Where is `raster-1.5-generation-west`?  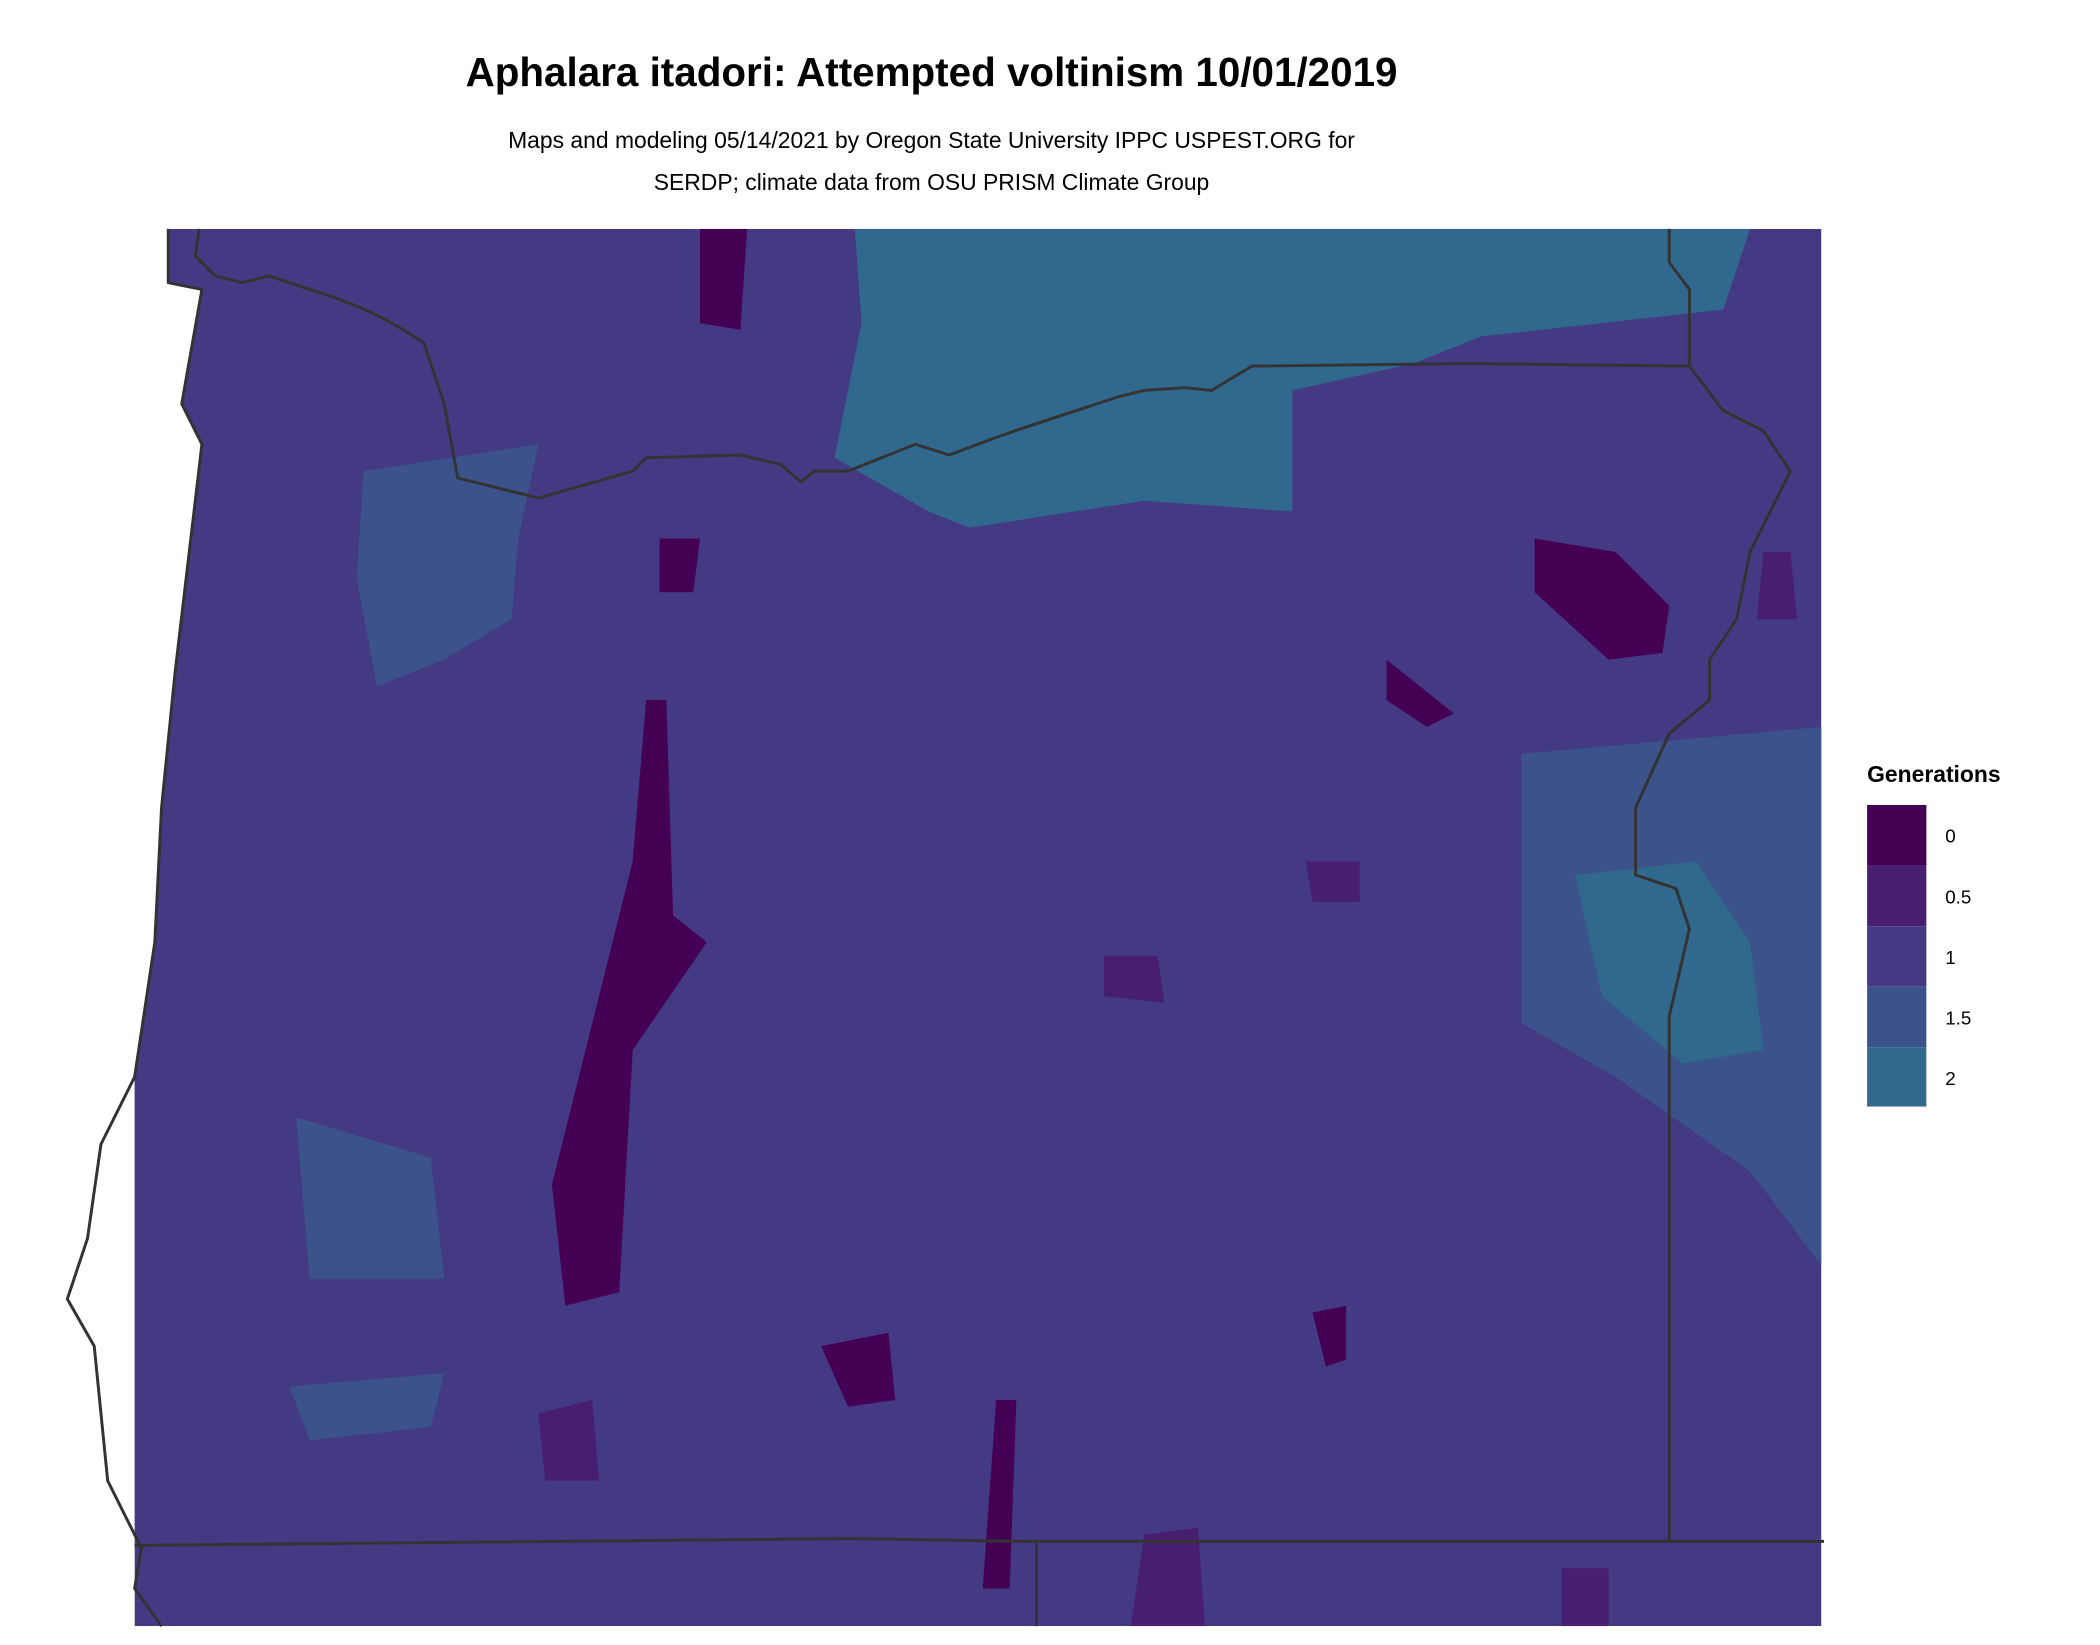
raster-1.5-generation-west is located at coordinates (447, 565).